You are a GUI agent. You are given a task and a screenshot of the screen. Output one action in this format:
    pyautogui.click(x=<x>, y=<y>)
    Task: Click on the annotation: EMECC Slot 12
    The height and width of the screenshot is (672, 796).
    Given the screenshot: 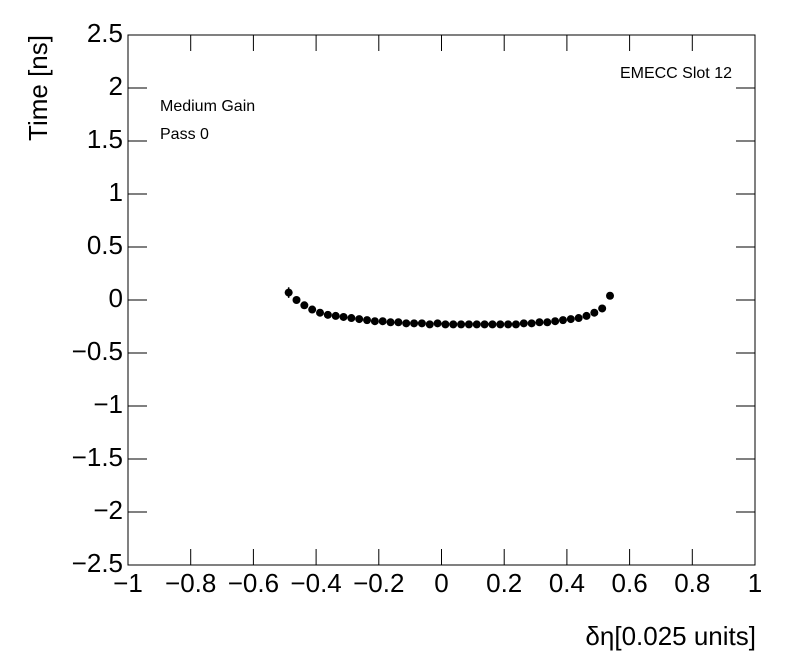 What is the action you would take?
    pyautogui.click(x=676, y=73)
    